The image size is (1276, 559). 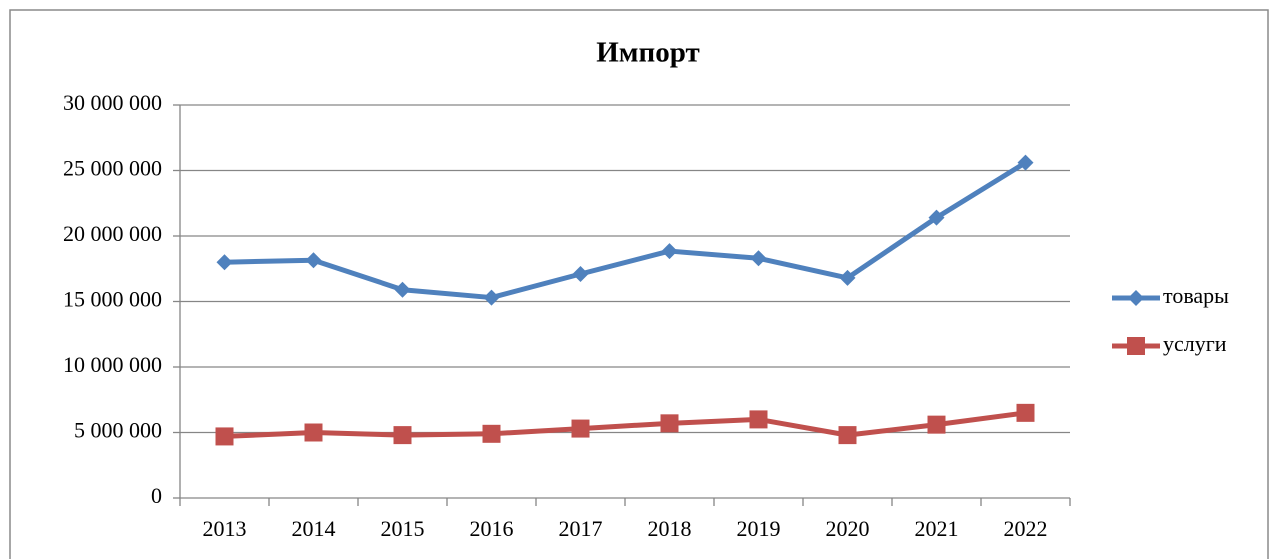 What do you see at coordinates (581, 528) in the screenshot?
I see `x-tick-label: 2017` at bounding box center [581, 528].